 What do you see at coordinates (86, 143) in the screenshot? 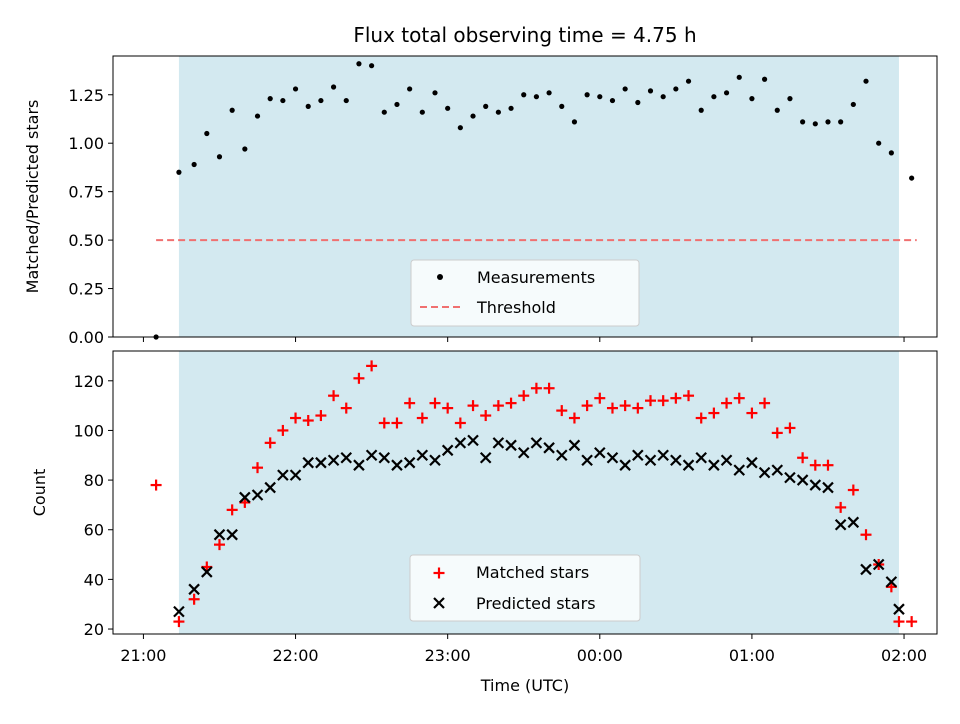
I see `top-y-tick-label: 1.00` at bounding box center [86, 143].